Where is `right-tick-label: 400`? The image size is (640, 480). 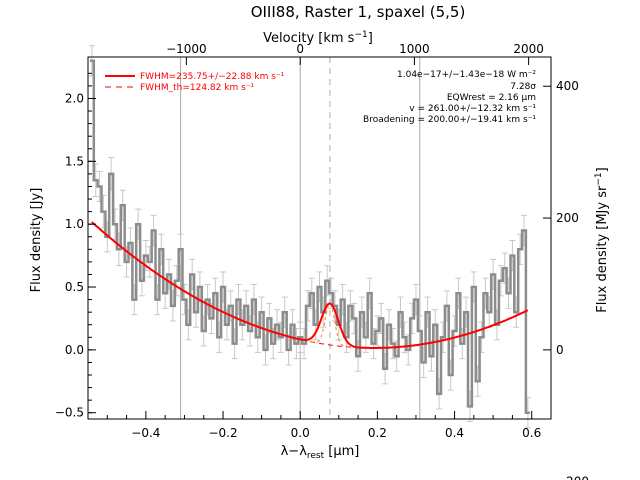 right-tick-label: 400 is located at coordinates (567, 86).